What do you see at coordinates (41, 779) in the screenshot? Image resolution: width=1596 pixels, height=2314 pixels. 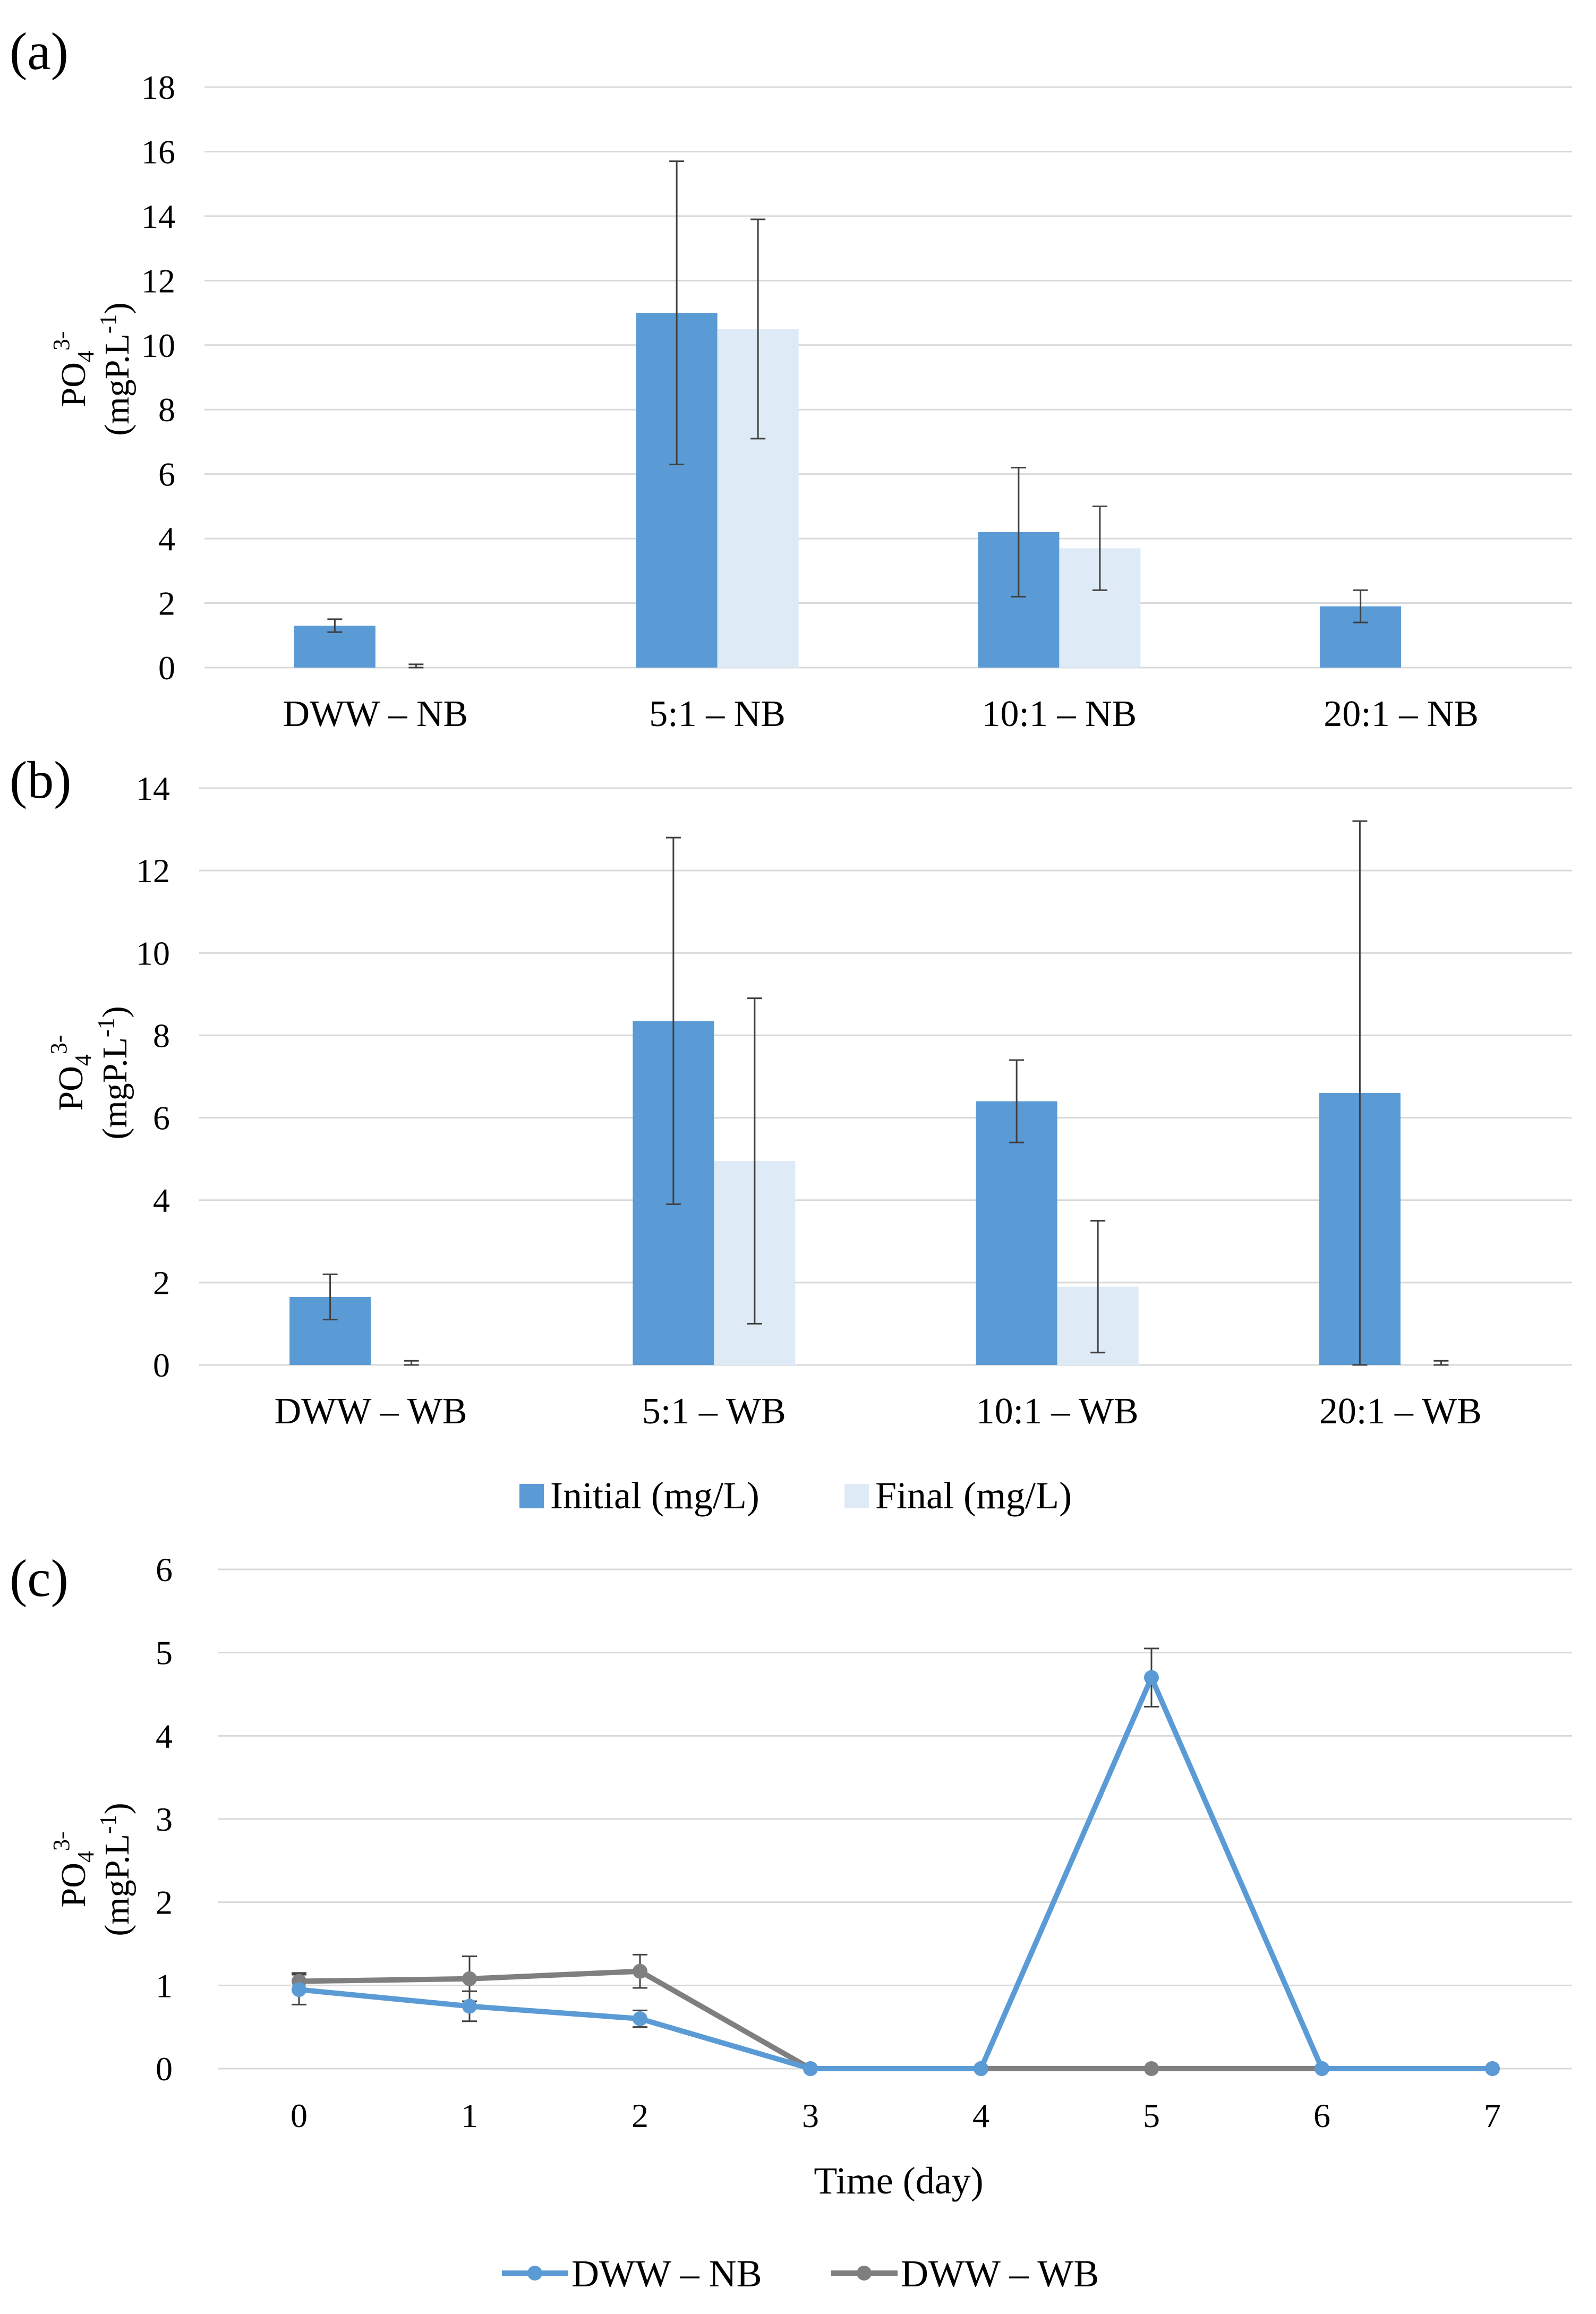 I see `panel-b-label: (b)` at bounding box center [41, 779].